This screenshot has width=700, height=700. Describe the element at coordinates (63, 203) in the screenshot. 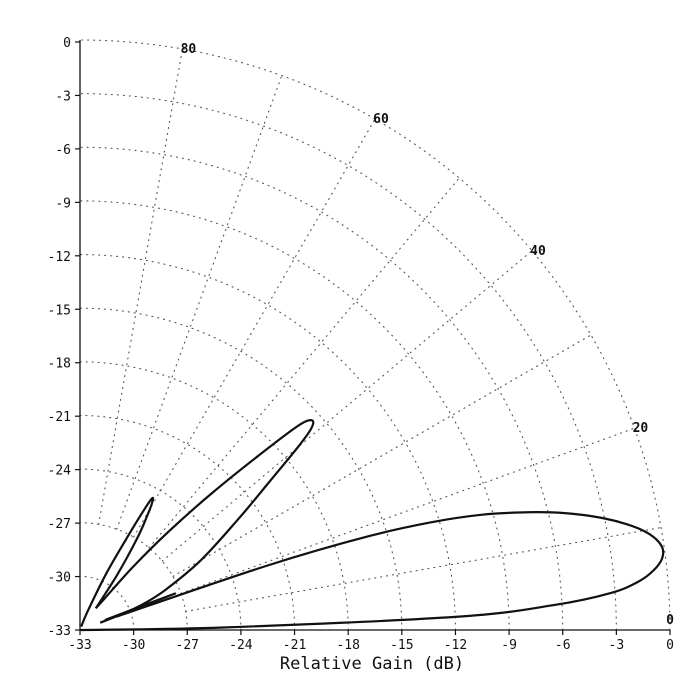

I see `y-tick-label: -9` at that location.